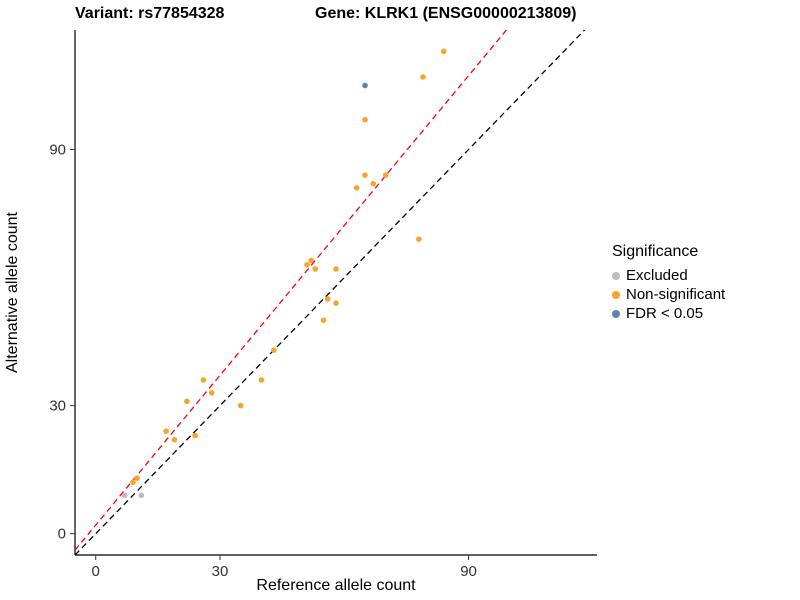 The width and height of the screenshot is (800, 600). I want to click on variant-title: Variant: rs77854328, so click(150, 13).